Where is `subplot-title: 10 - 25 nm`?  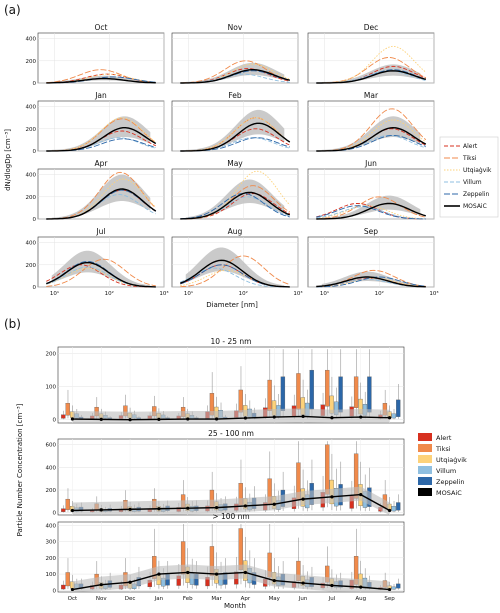
subplot-title: 10 - 25 nm is located at coordinates (230, 341).